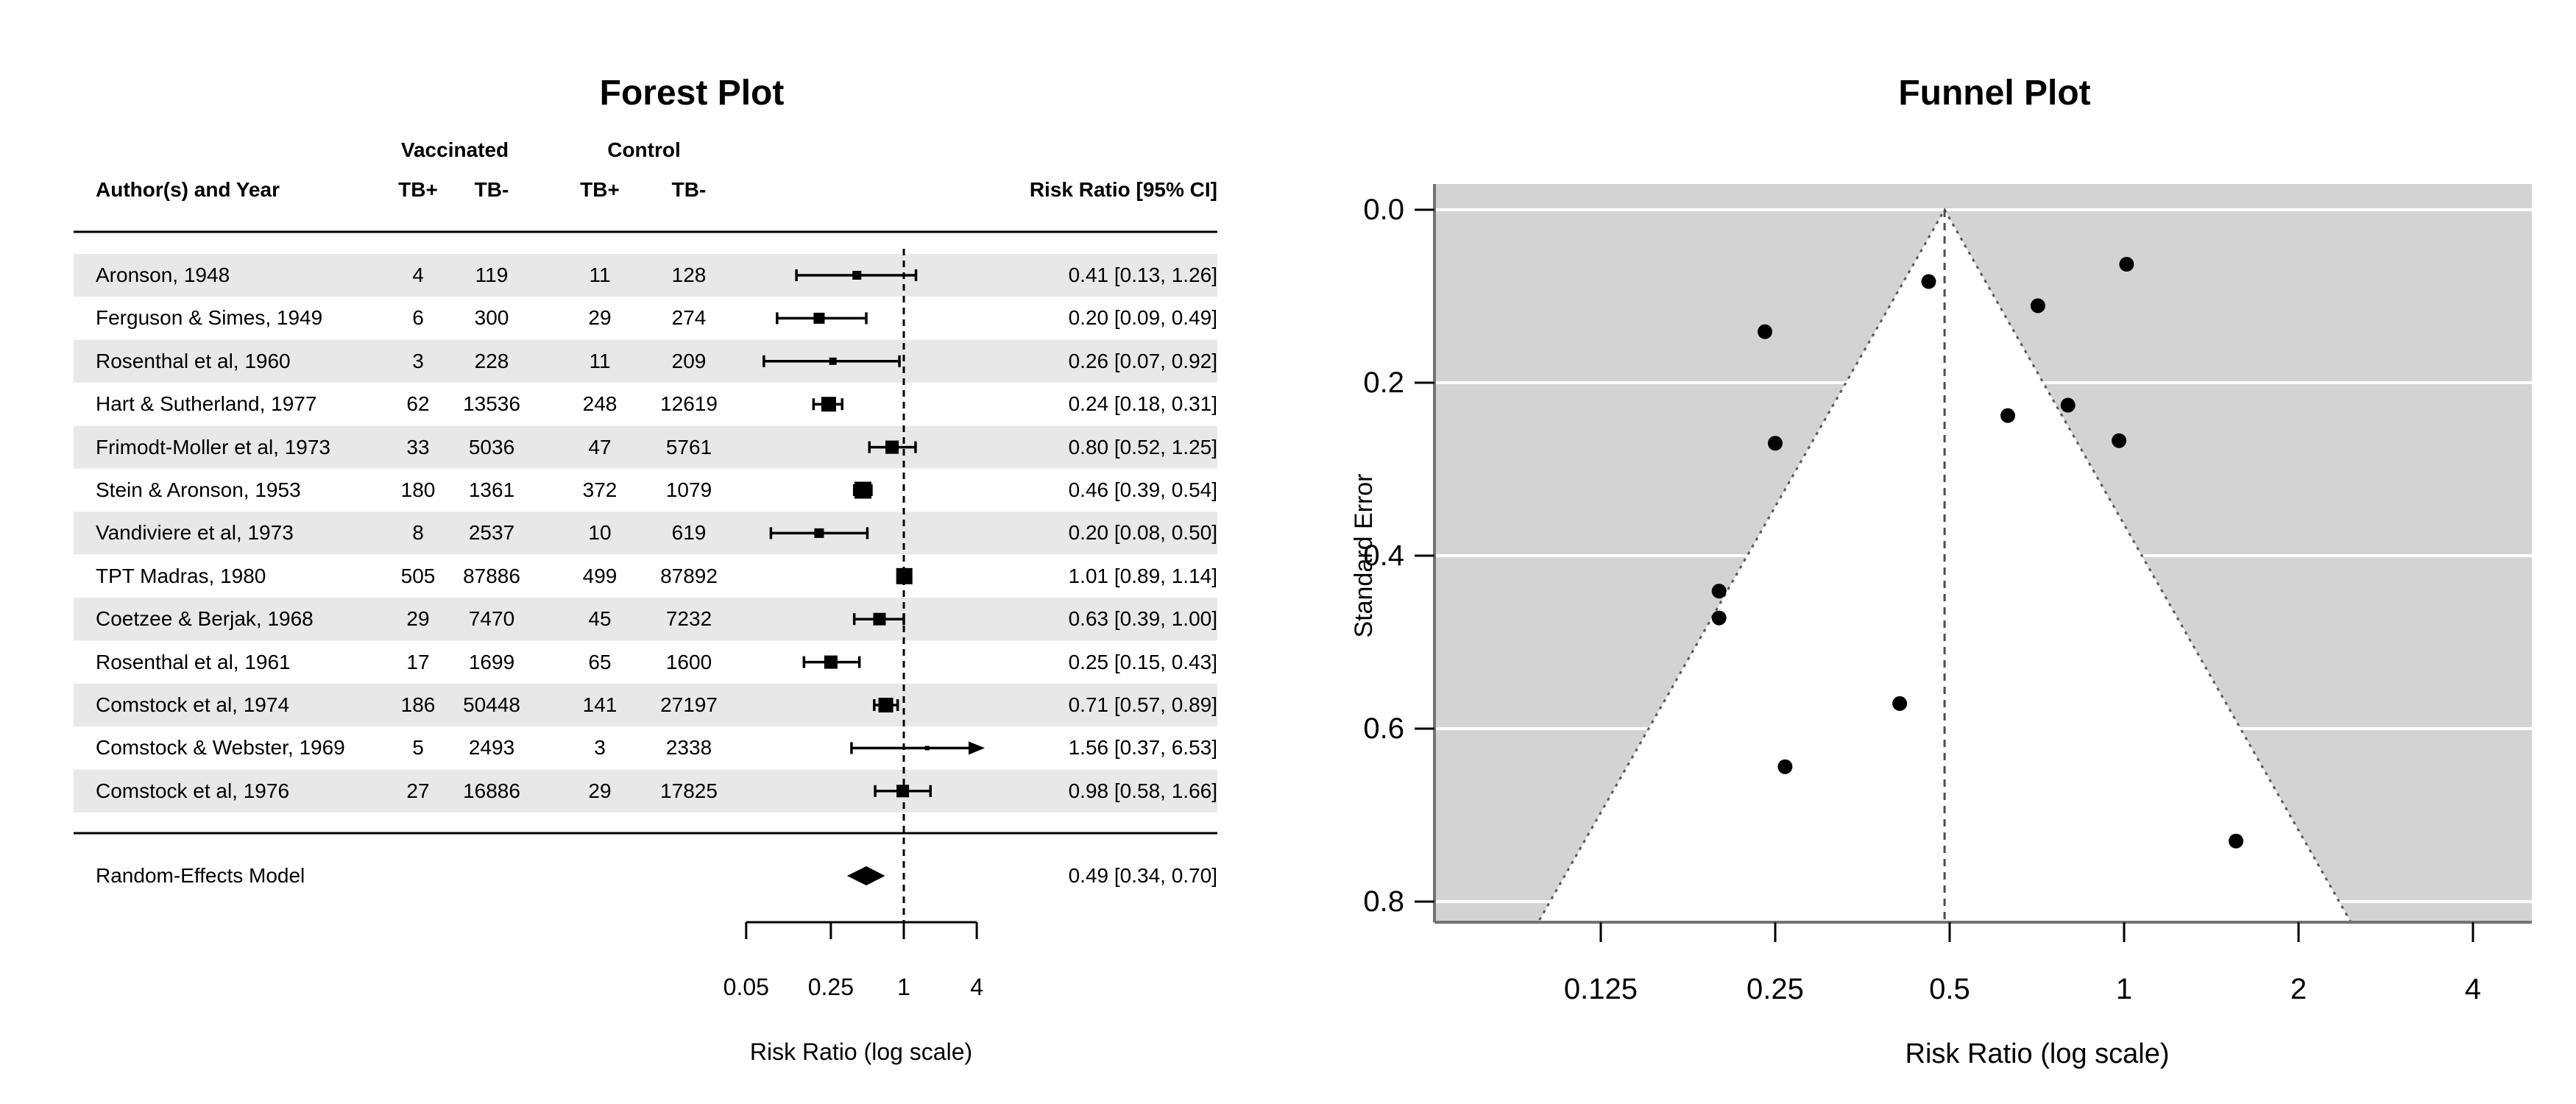 Image resolution: width=2576 pixels, height=1104 pixels. Describe the element at coordinates (977, 748) in the screenshot. I see `ci-arrow-right` at that location.